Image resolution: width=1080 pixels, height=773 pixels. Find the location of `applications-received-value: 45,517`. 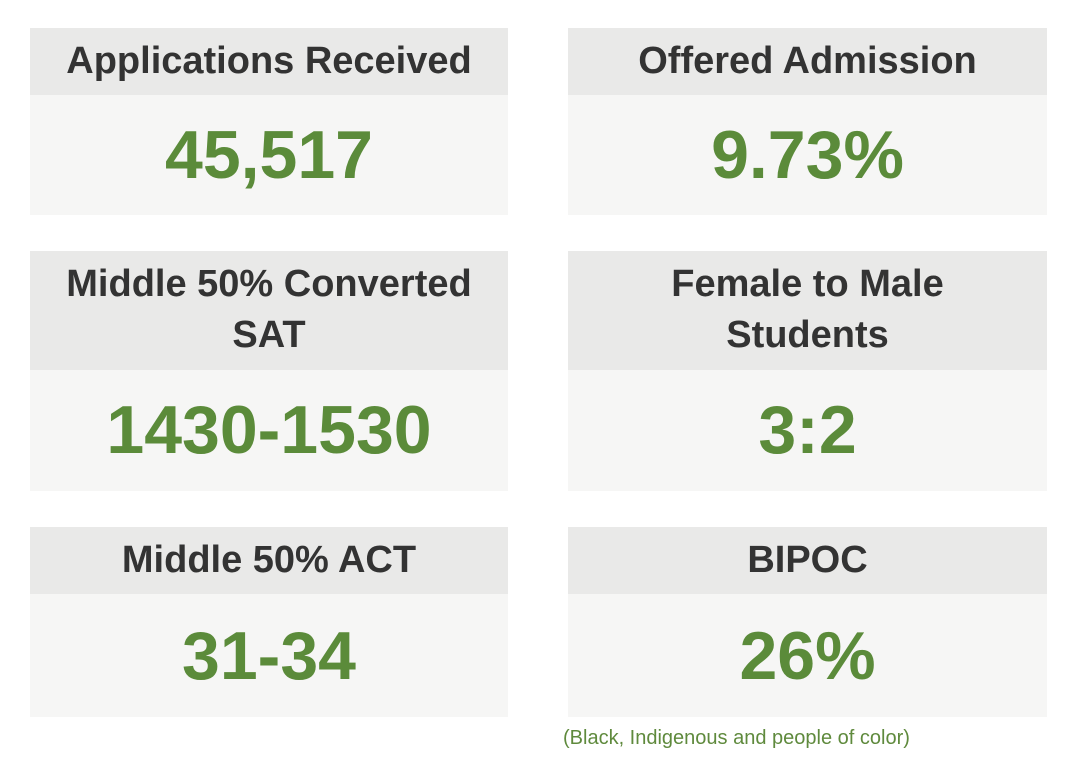

applications-received-value: 45,517 is located at coordinates (269, 155).